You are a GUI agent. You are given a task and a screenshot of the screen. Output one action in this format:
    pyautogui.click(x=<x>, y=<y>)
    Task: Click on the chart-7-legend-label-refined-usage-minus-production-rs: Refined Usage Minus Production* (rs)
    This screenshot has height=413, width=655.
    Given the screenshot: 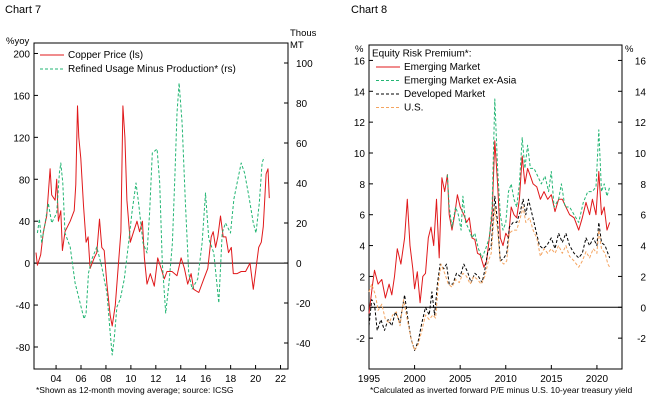 What is the action you would take?
    pyautogui.click(x=152, y=69)
    